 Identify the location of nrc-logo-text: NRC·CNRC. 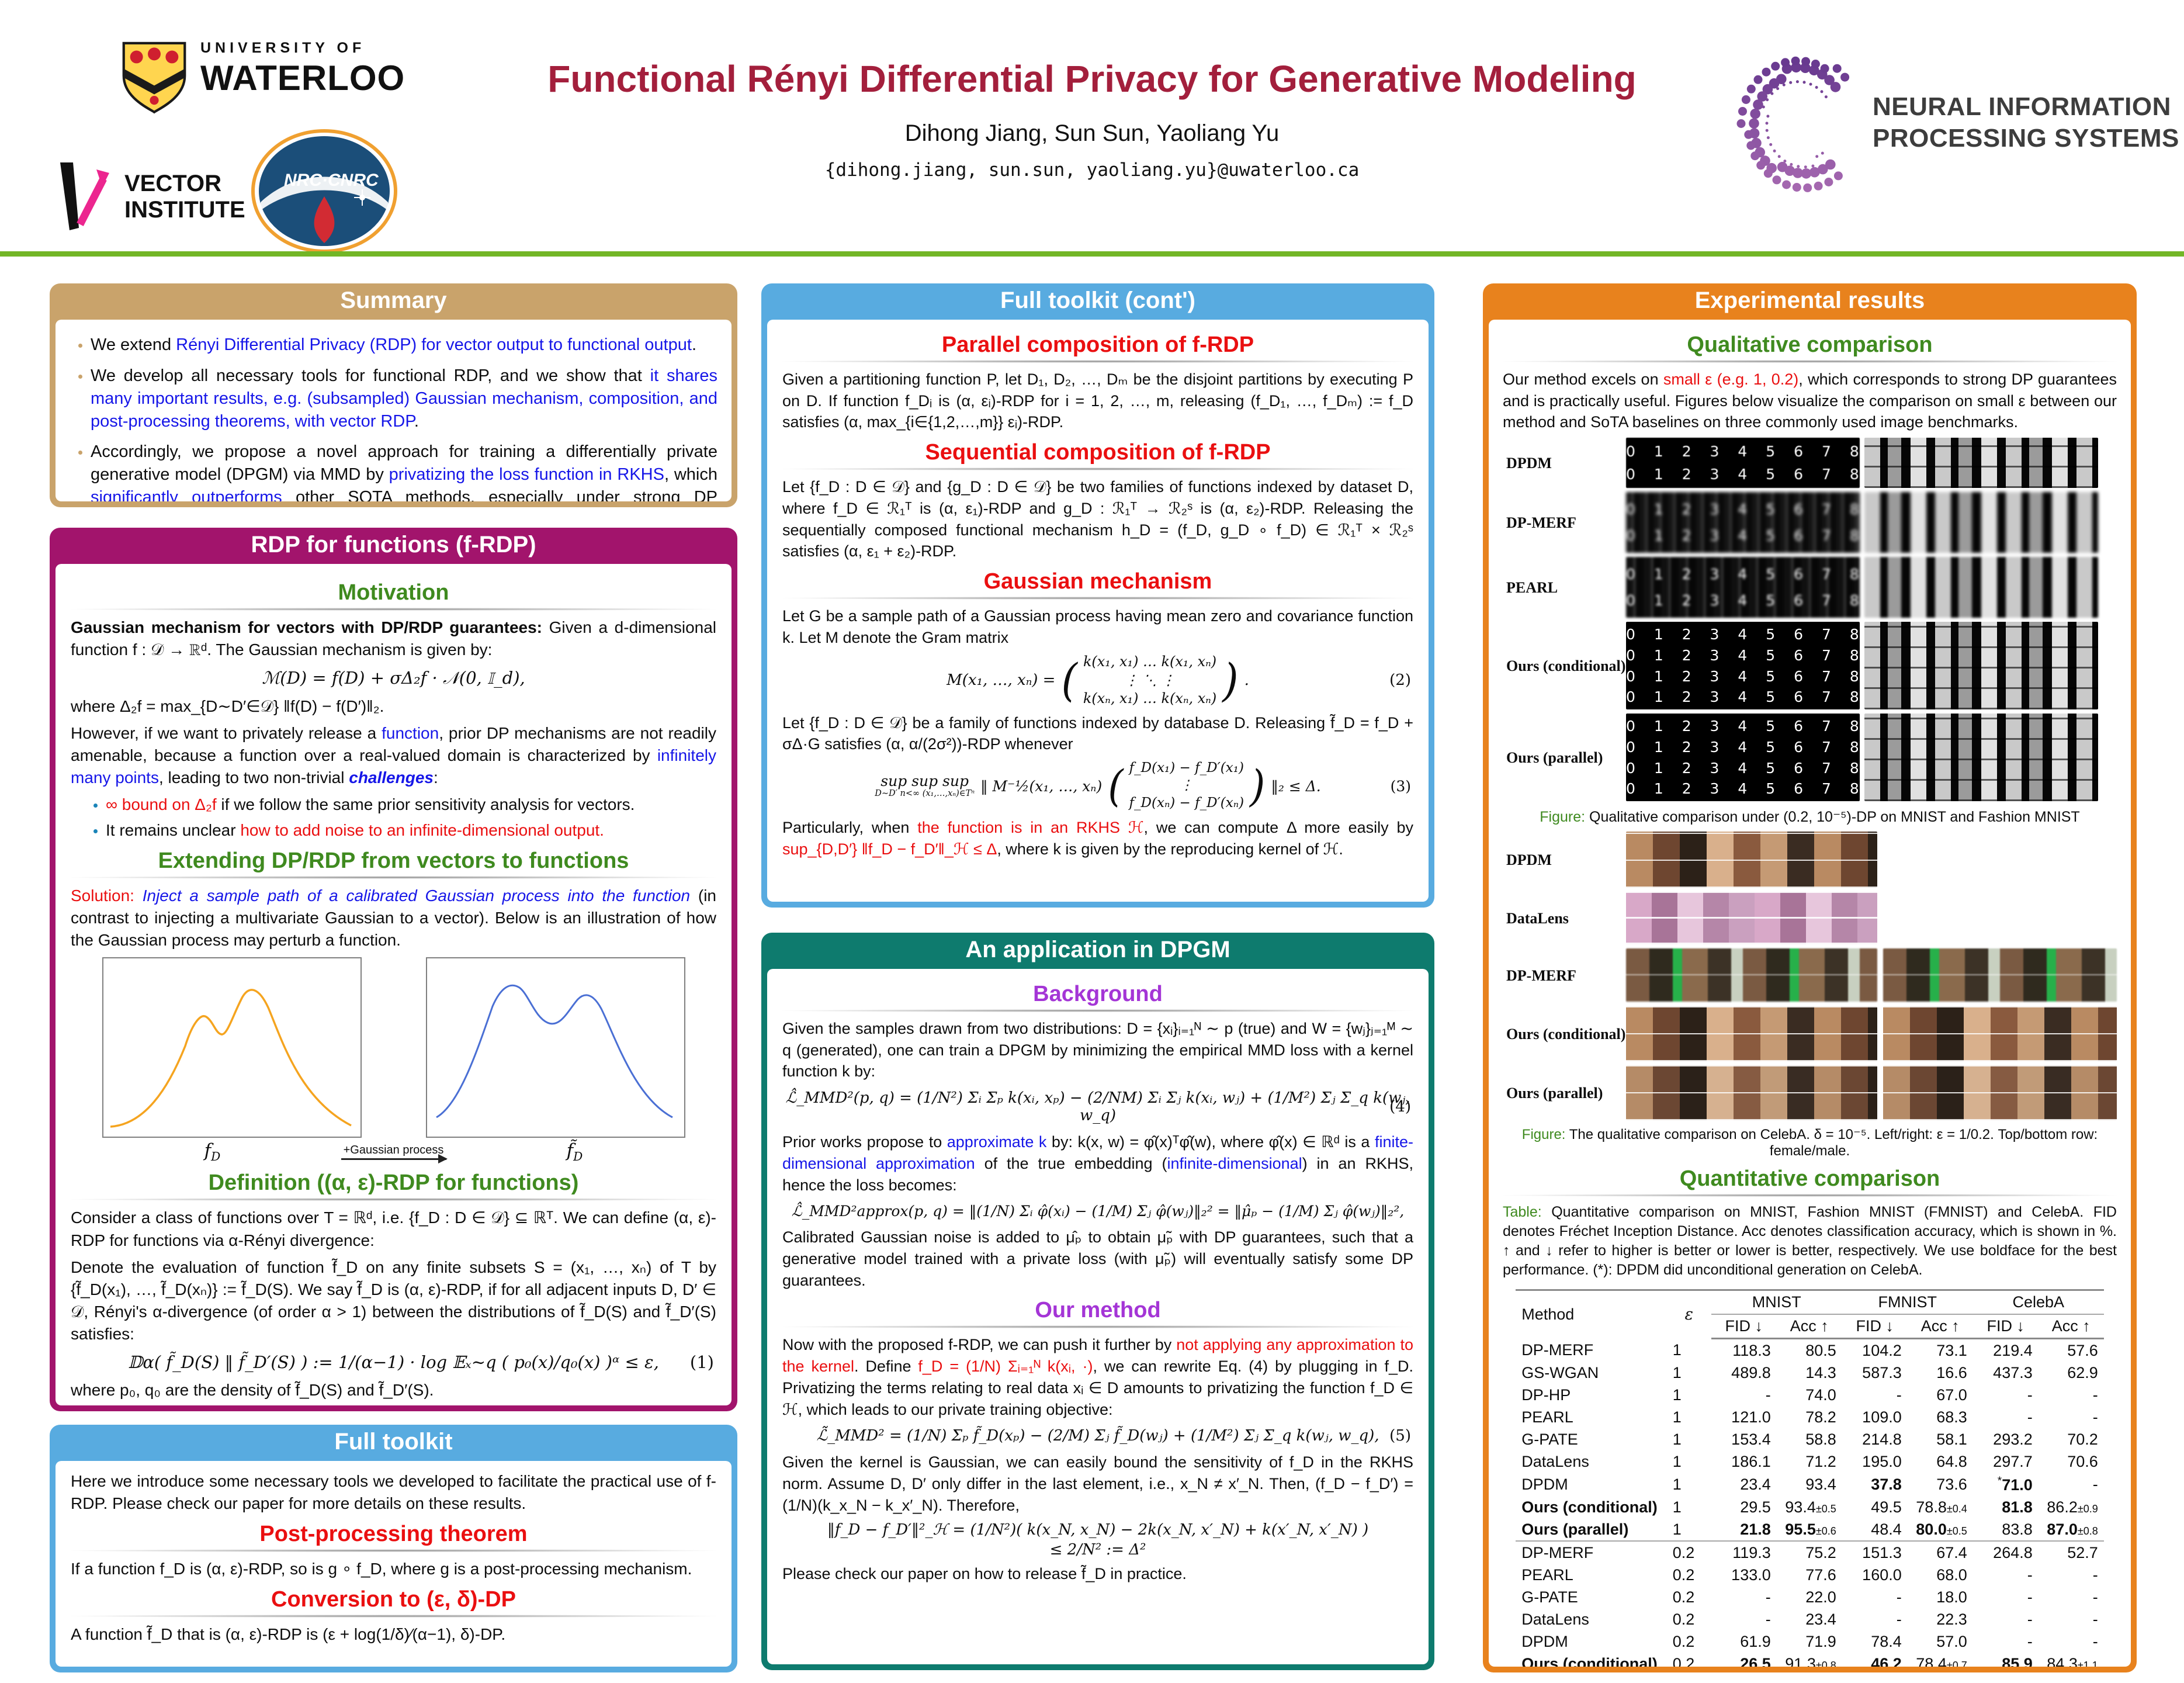
(331, 180).